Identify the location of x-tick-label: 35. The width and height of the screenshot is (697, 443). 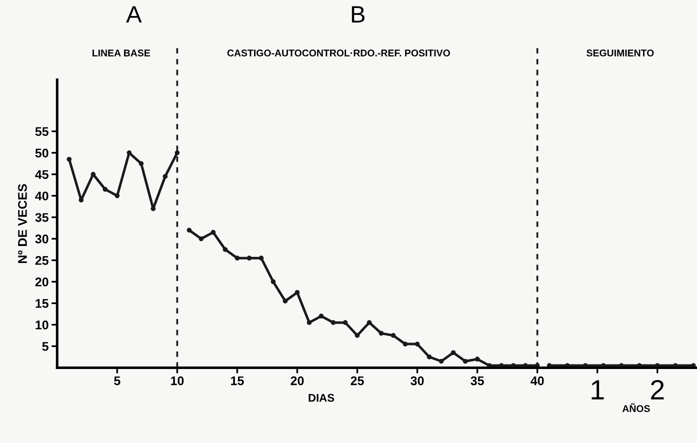
(477, 381).